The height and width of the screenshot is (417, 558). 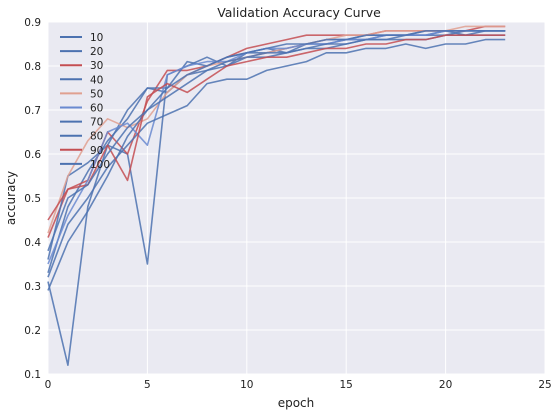 I want to click on legend-label-80: 80, so click(x=96, y=137).